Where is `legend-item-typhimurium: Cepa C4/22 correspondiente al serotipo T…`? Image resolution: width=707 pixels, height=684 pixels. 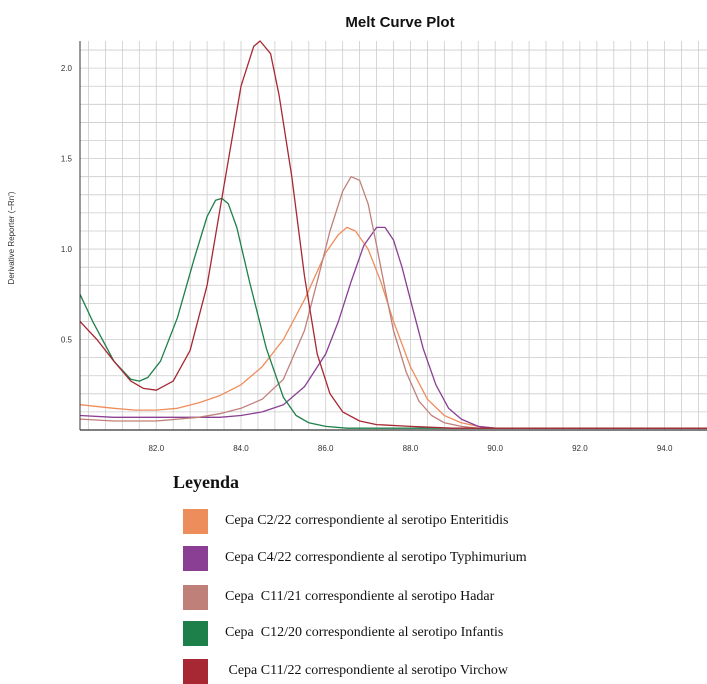 legend-item-typhimurium: Cepa C4/22 correspondiente al serotipo T… is located at coordinates (355, 558).